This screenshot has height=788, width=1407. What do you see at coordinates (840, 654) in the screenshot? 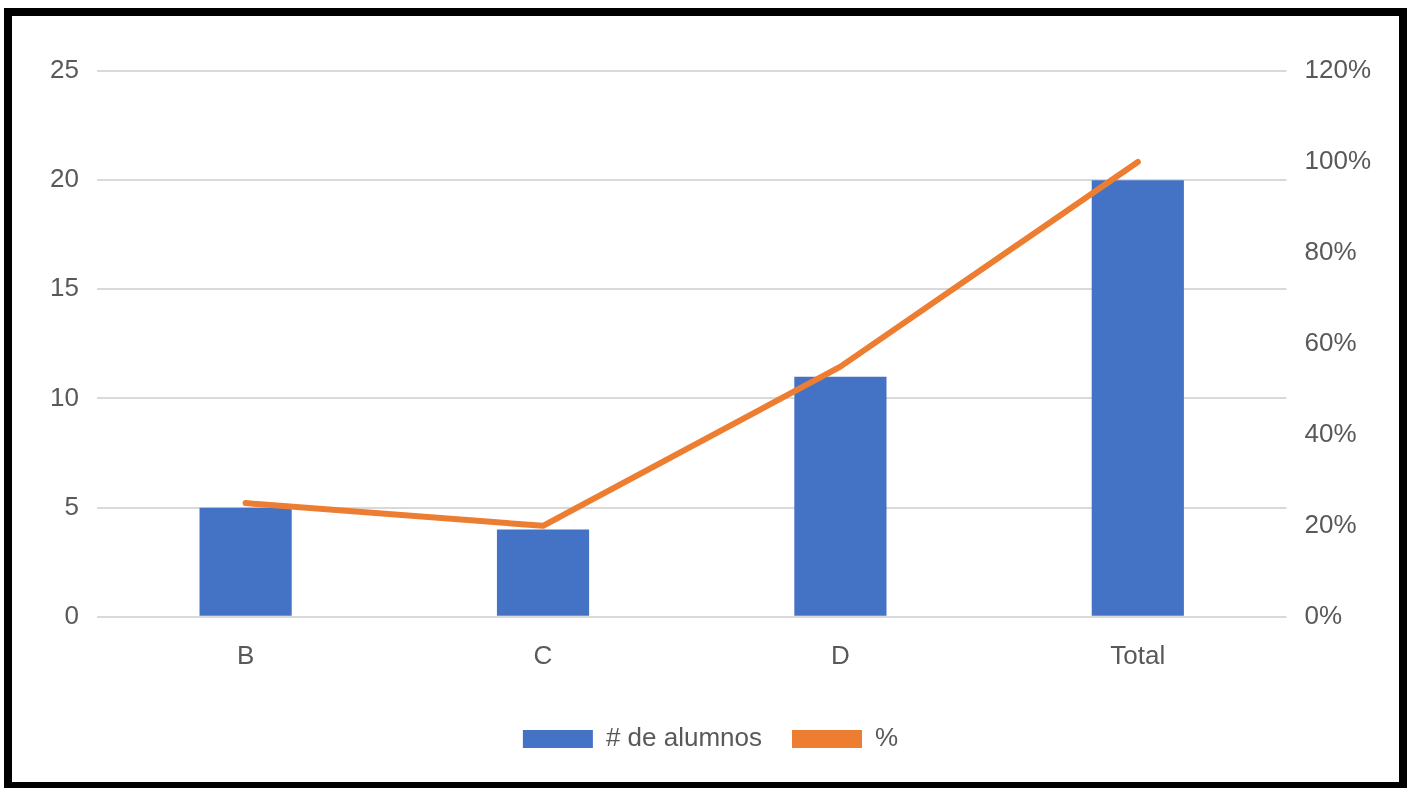
I see `x-tick-label: D` at bounding box center [840, 654].